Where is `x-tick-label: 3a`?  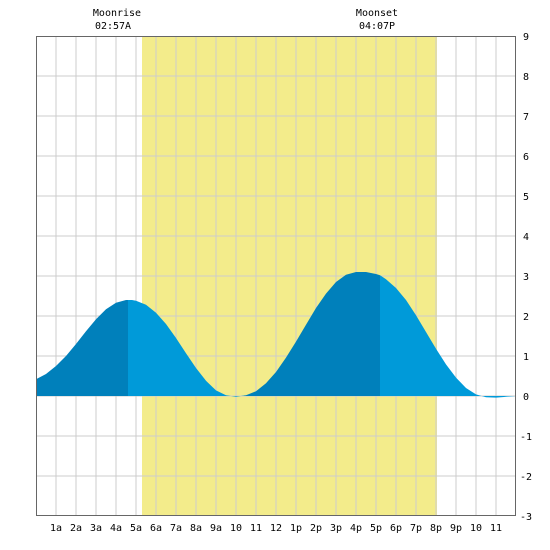 x-tick-label: 3a is located at coordinates (96, 528).